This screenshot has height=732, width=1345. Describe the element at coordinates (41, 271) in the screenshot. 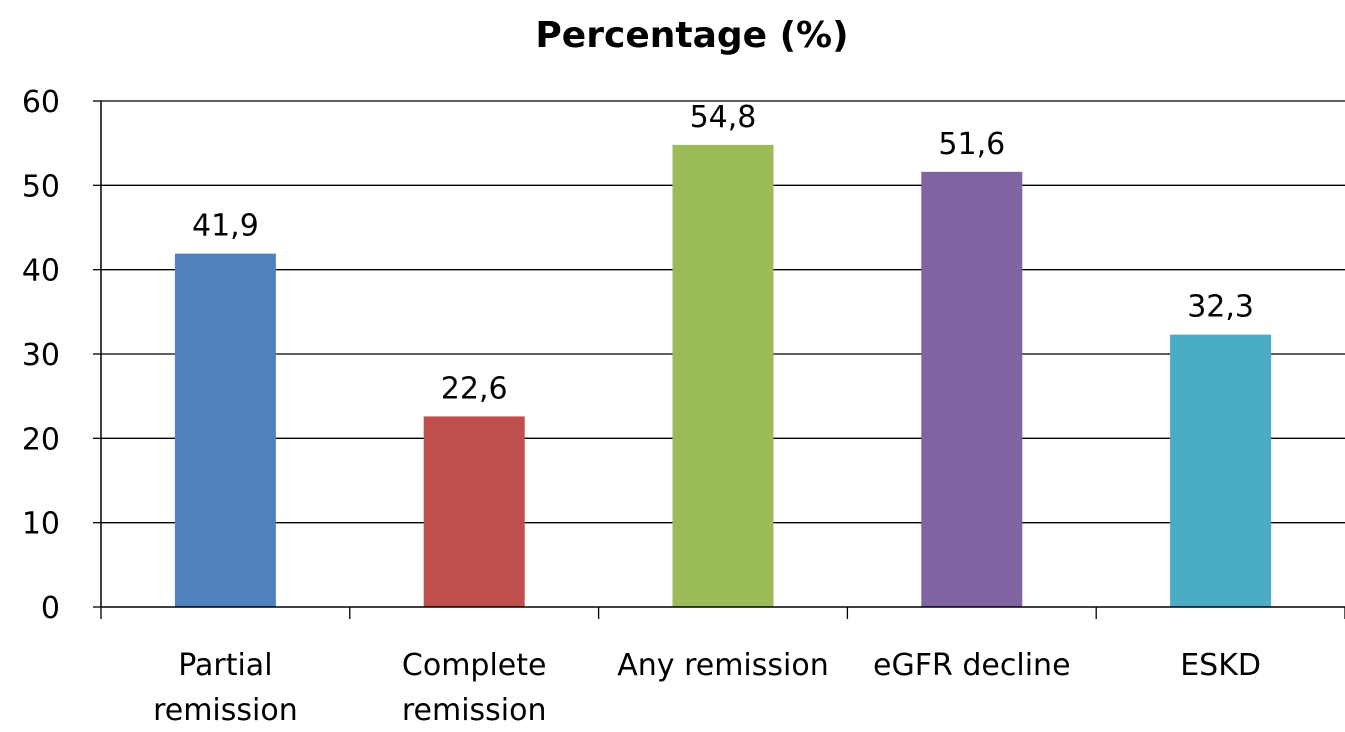

I see `y-tick-label: 40` at that location.